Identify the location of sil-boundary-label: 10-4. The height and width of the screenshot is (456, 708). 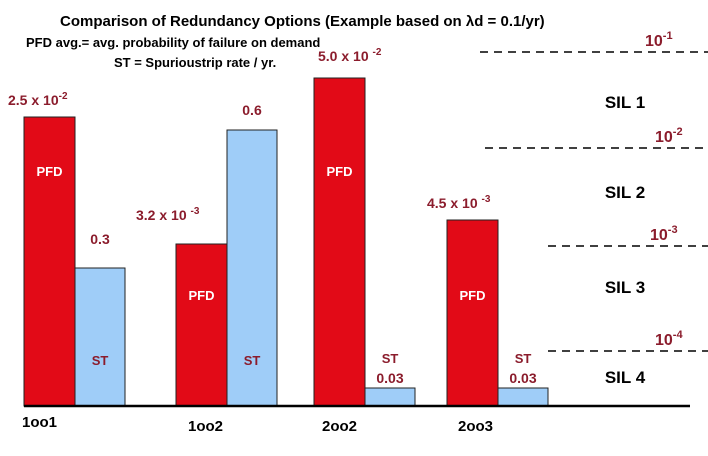
(669, 339).